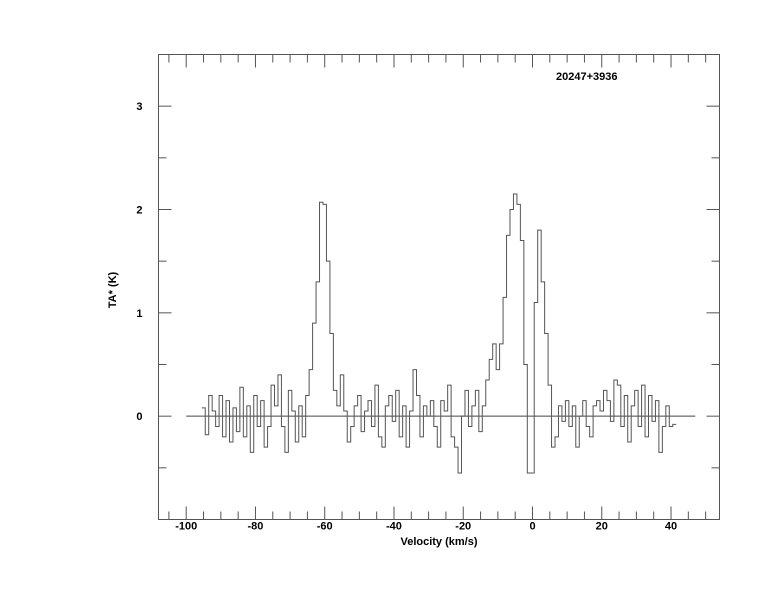 This screenshot has width=774, height=612. I want to click on x-tick-label: -80, so click(256, 527).